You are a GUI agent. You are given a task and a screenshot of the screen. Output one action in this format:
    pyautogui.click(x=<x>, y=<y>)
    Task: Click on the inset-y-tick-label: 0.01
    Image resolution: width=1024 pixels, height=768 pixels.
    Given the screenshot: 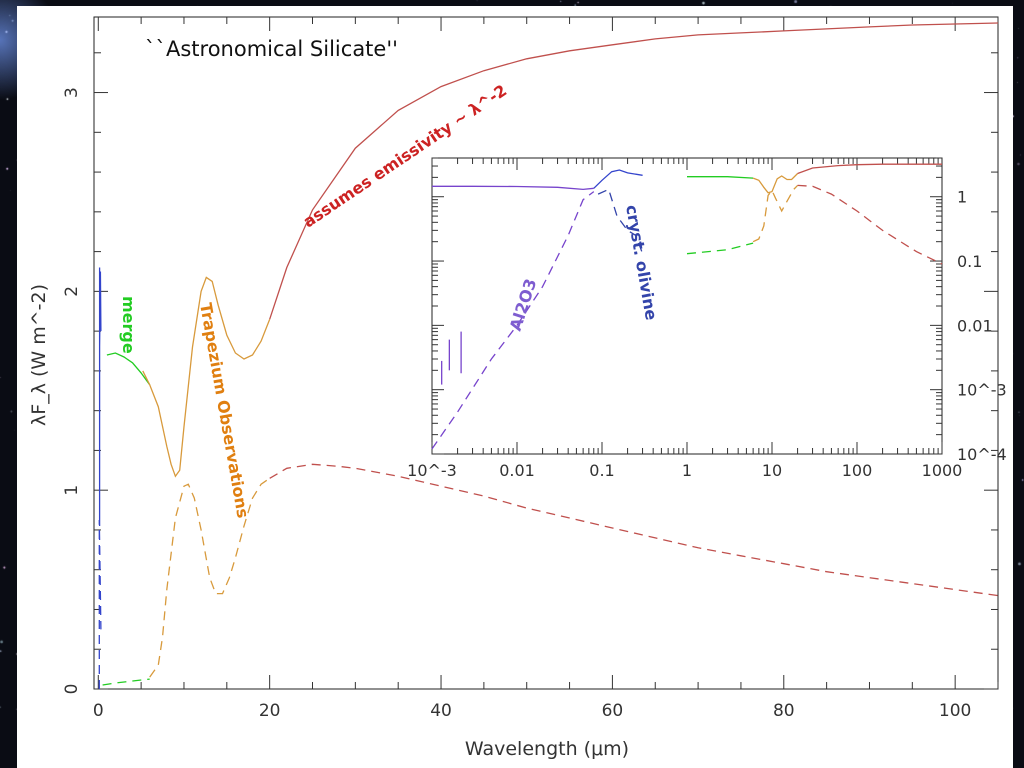 What is the action you would take?
    pyautogui.click(x=975, y=325)
    